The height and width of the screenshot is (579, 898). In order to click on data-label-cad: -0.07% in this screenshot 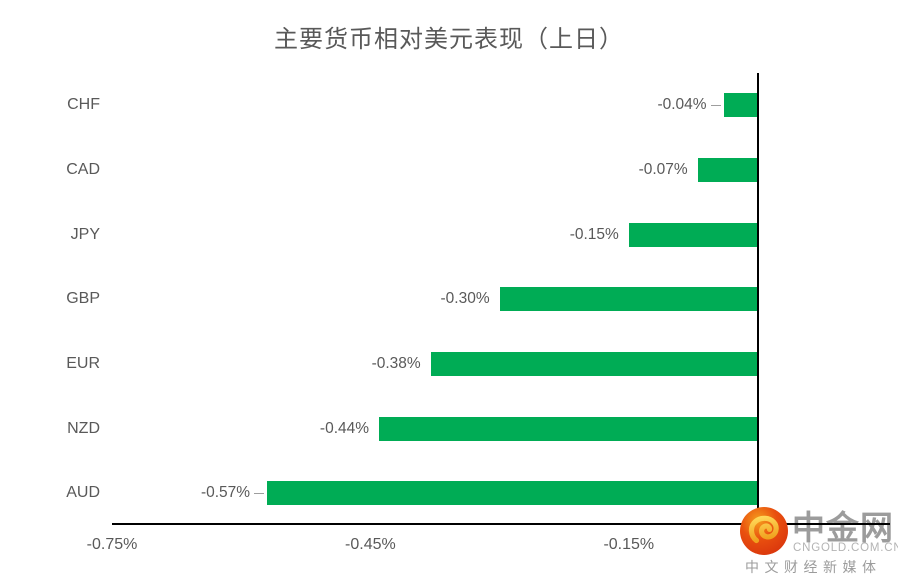, I will do `click(663, 169)`.